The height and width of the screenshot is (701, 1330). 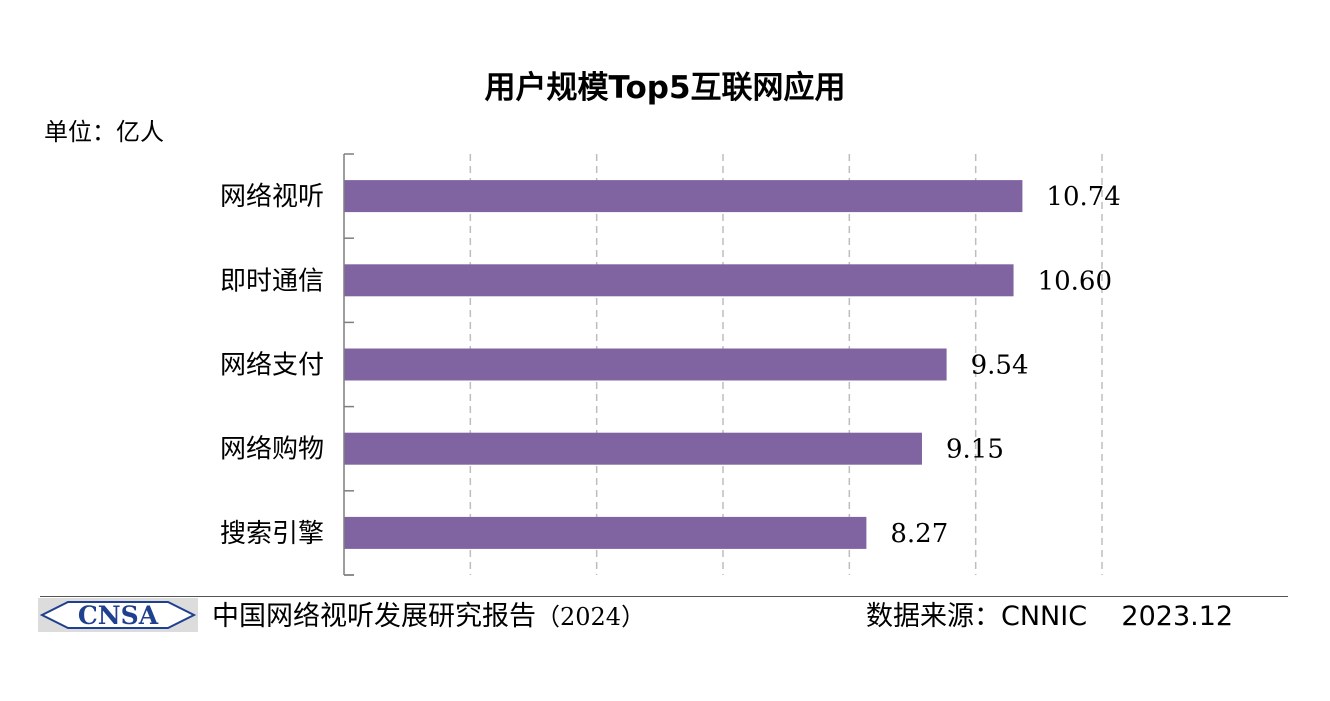 What do you see at coordinates (919, 534) in the screenshot?
I see `data-label: 8.27` at bounding box center [919, 534].